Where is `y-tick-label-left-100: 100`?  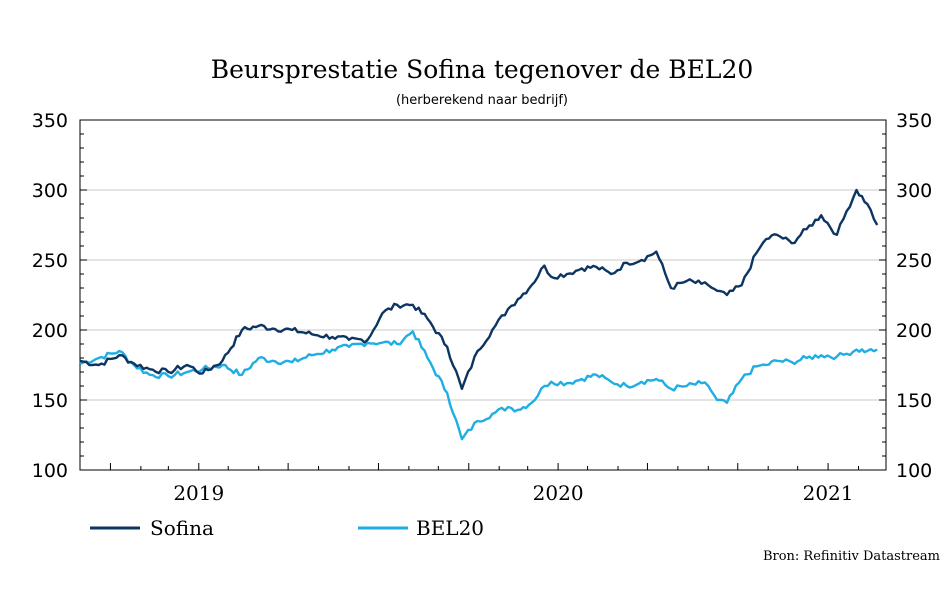 y-tick-label-left-100: 100 is located at coordinates (50, 471).